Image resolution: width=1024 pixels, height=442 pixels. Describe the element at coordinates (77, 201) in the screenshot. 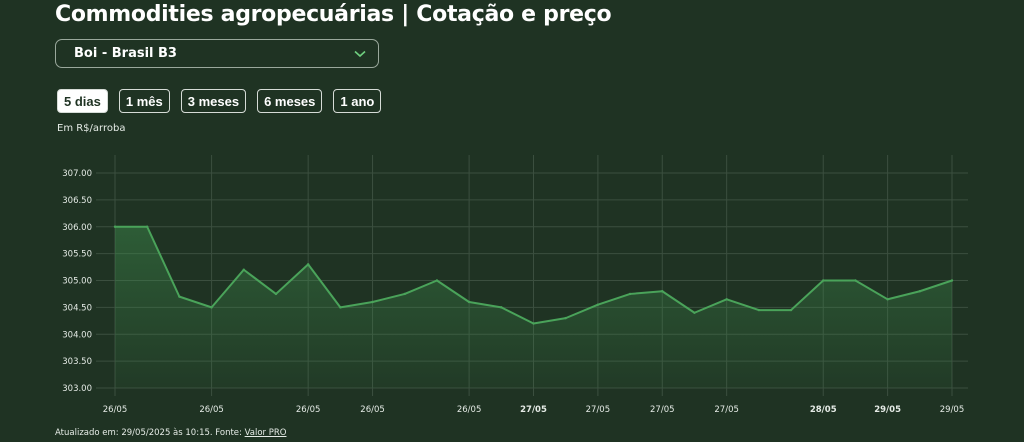

I see `y-tick-label: 306.50` at that location.